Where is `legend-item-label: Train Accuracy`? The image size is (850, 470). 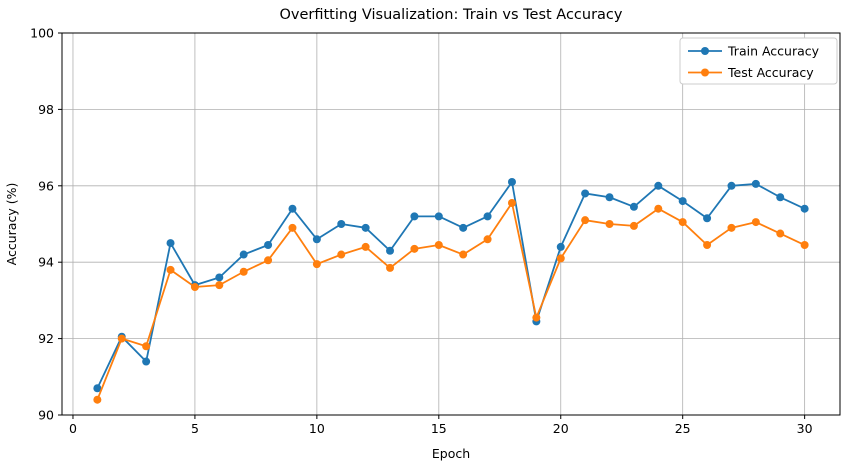 legend-item-label: Train Accuracy is located at coordinates (773, 51).